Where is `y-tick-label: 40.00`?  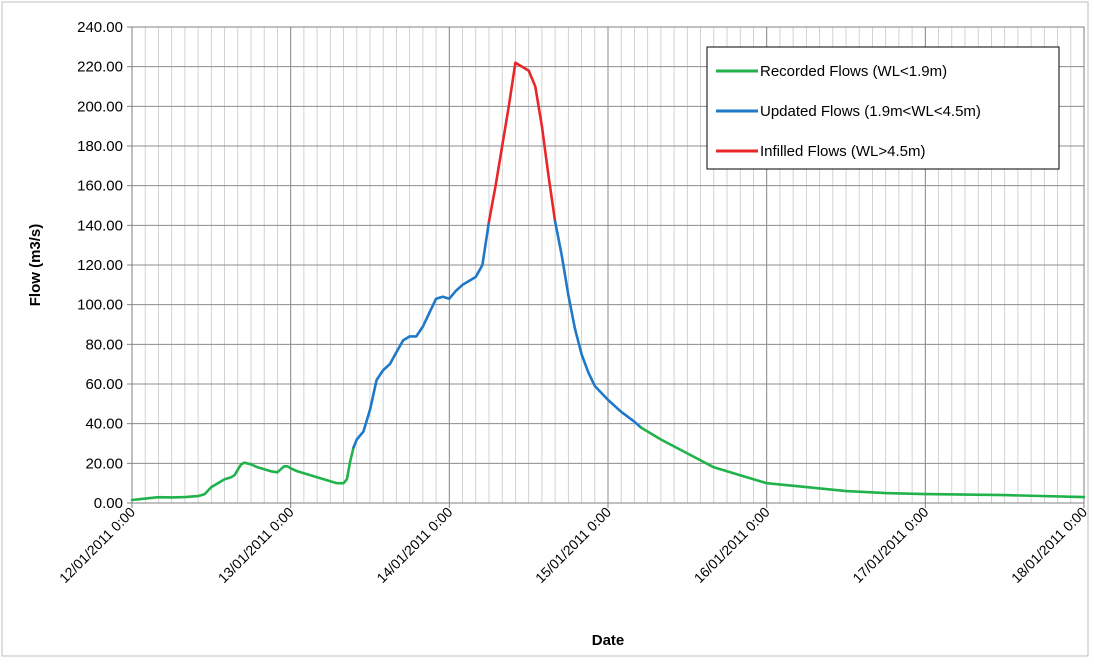
y-tick-label: 40.00 is located at coordinates (104, 424).